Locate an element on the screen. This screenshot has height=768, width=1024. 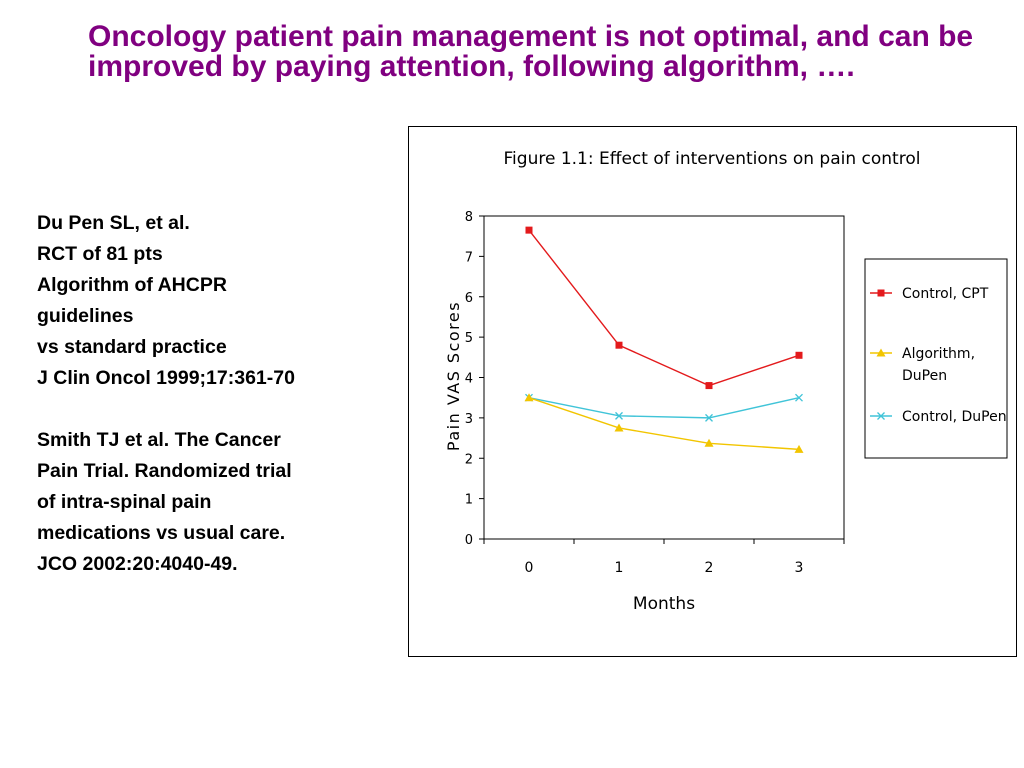
x-tick-label: 1 is located at coordinates (619, 568).